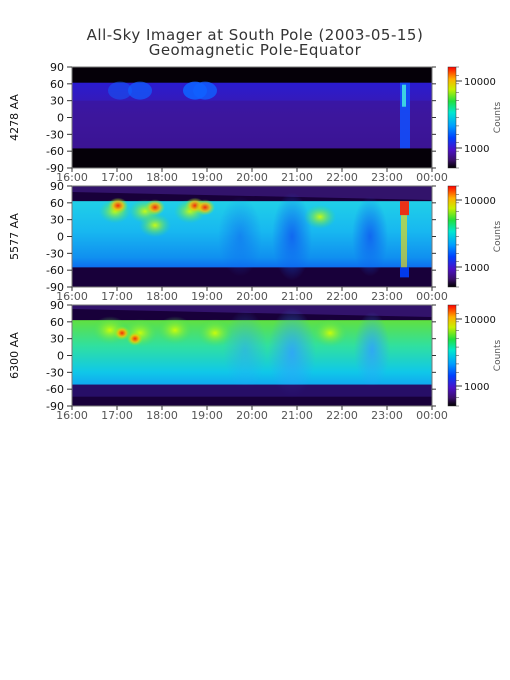  Describe the element at coordinates (14, 117) in the screenshot. I see `y-axis-label: 4278 AA` at that location.